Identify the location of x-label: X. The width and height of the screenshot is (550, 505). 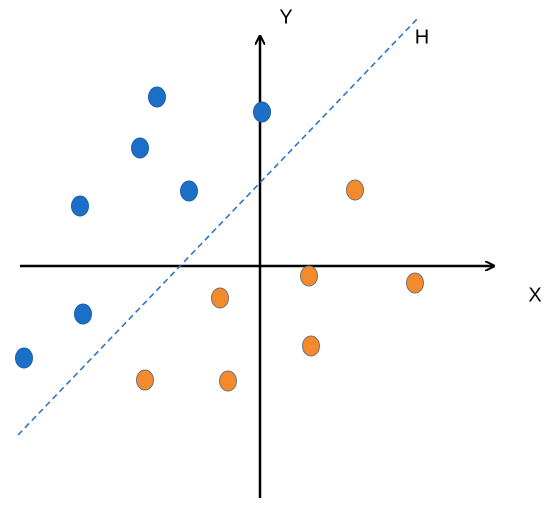
(534, 295).